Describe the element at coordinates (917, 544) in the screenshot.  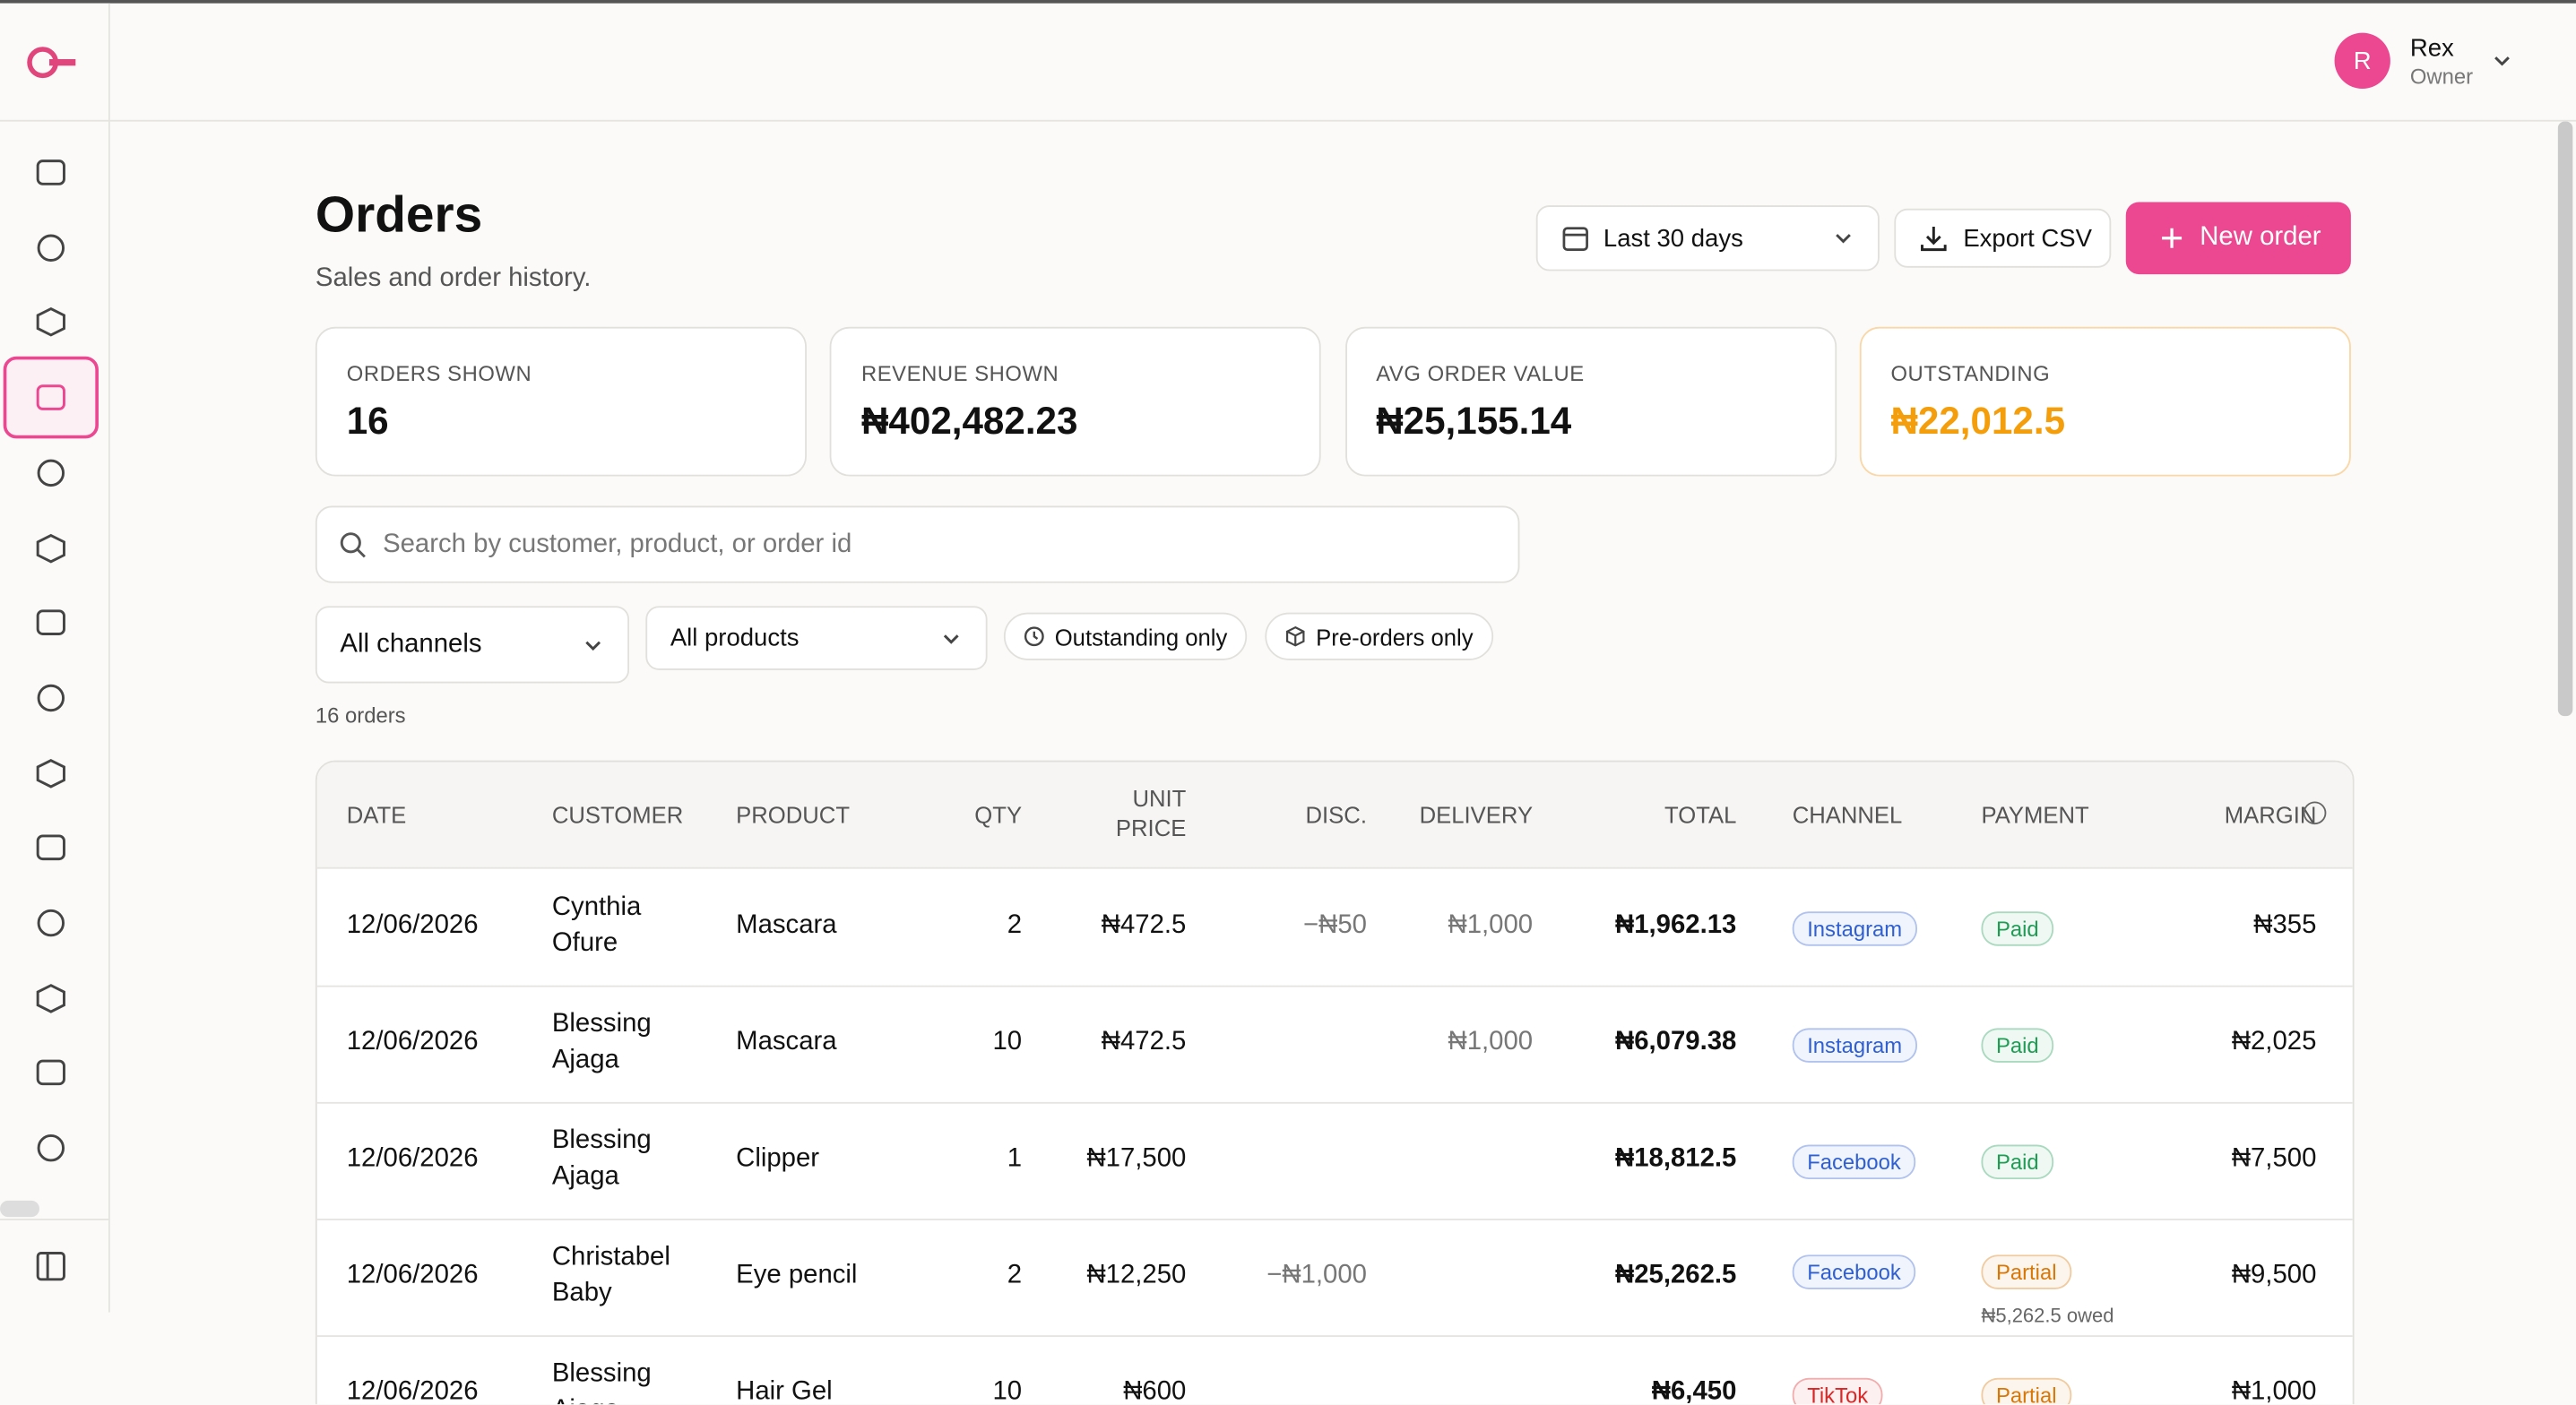
I see `search-box: Search by customer, product, or order id` at that location.